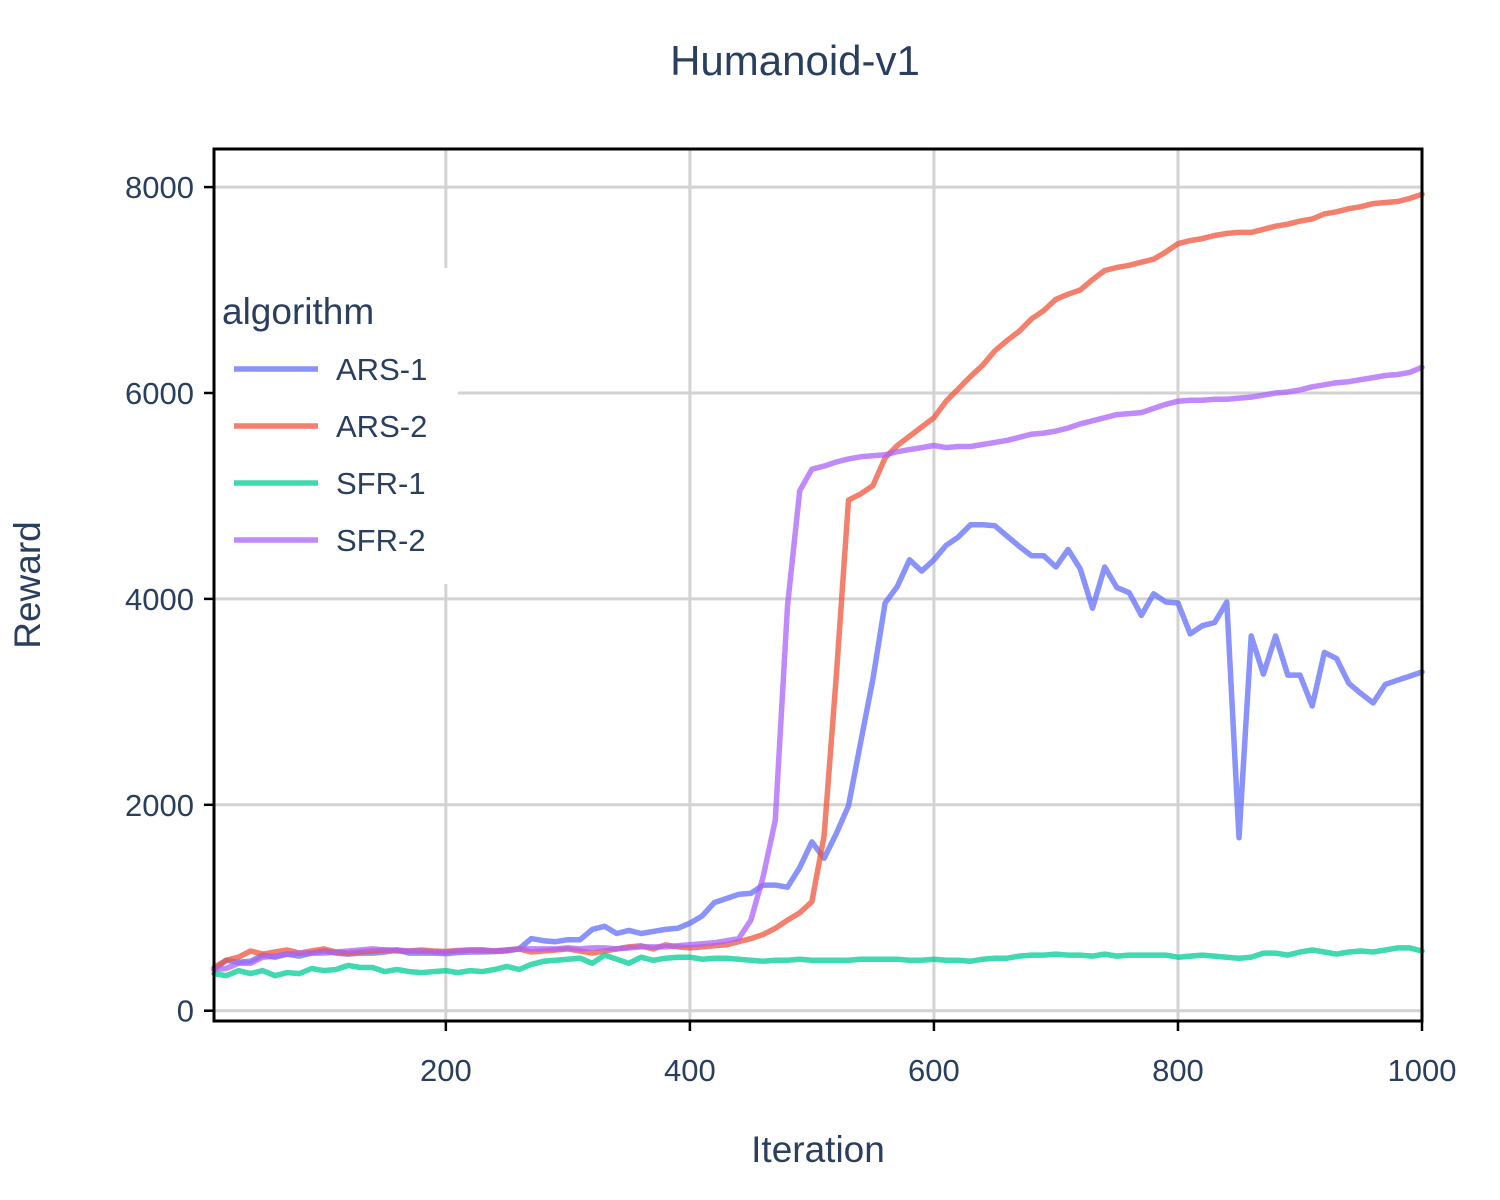  Describe the element at coordinates (795, 60) in the screenshot. I see `chart-title: Humanoid-v1` at that location.